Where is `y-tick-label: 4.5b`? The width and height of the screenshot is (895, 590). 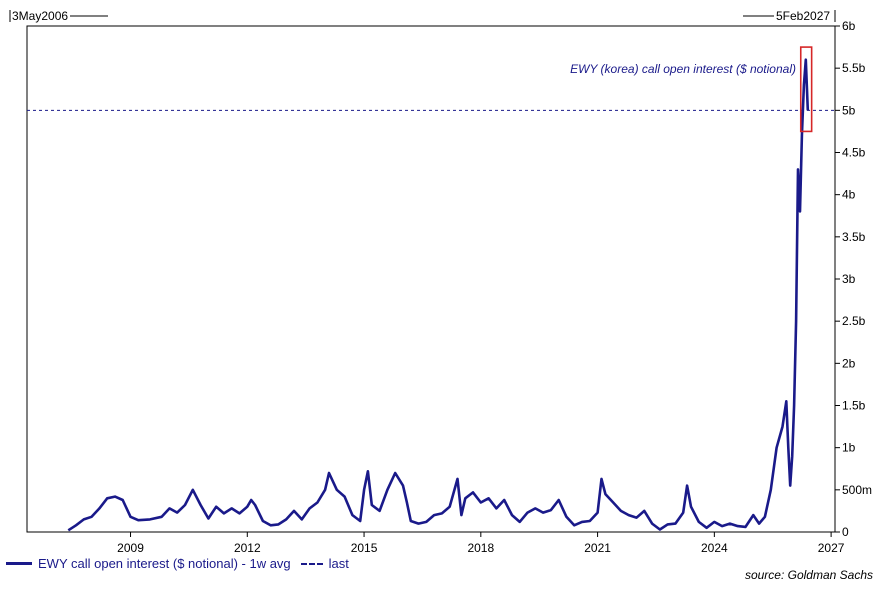 y-tick-label: 4.5b is located at coordinates (854, 153).